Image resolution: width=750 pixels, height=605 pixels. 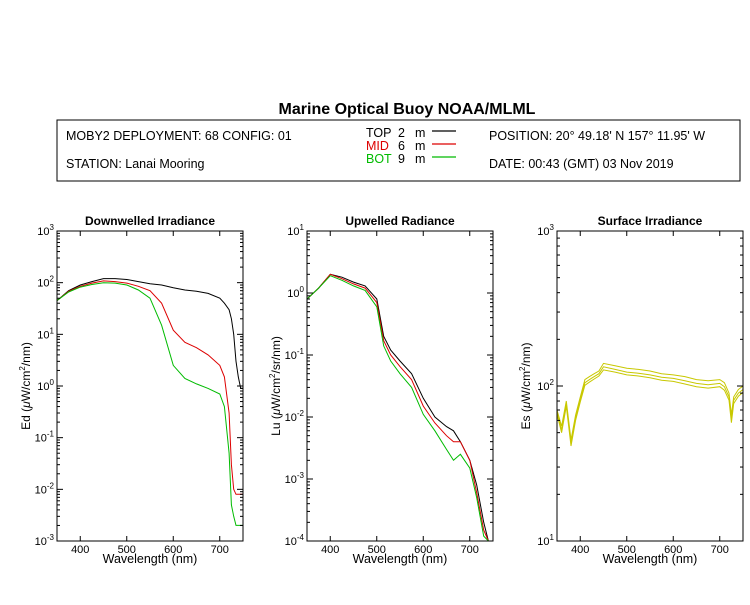 What do you see at coordinates (150, 221) in the screenshot?
I see `chart-title: Downwelled Irradiance` at bounding box center [150, 221].